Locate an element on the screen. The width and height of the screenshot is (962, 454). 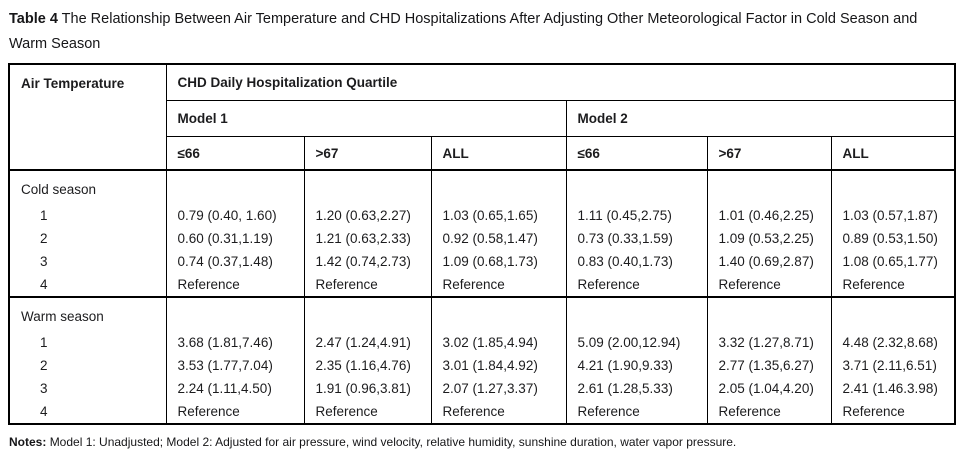
value-cell: 3.01 (1.84,4.92) is located at coordinates (498, 365).